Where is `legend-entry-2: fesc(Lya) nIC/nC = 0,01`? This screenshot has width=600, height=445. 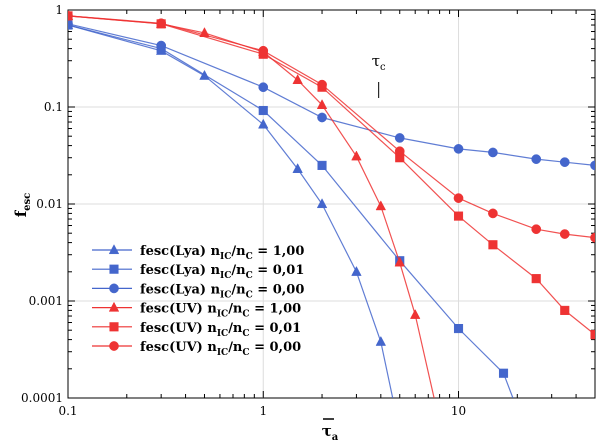 legend-entry-2: fesc(Lya) nIC/nC = 0,01 is located at coordinates (198, 272).